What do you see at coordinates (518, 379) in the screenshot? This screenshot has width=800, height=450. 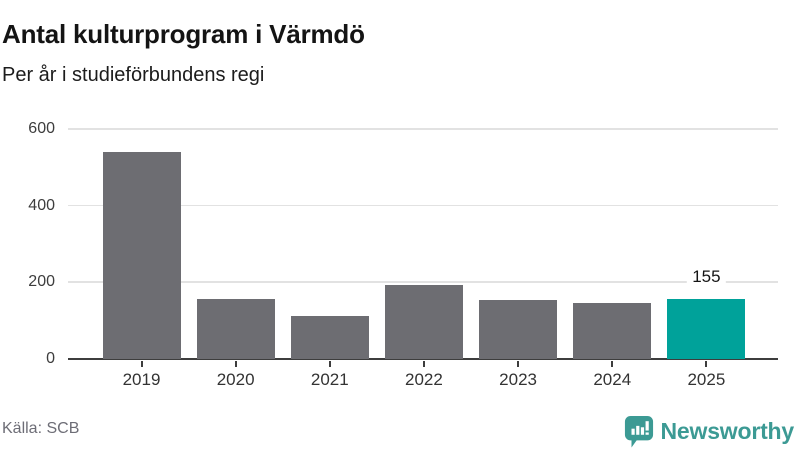 I see `x-axis-tick-label: 2023` at bounding box center [518, 379].